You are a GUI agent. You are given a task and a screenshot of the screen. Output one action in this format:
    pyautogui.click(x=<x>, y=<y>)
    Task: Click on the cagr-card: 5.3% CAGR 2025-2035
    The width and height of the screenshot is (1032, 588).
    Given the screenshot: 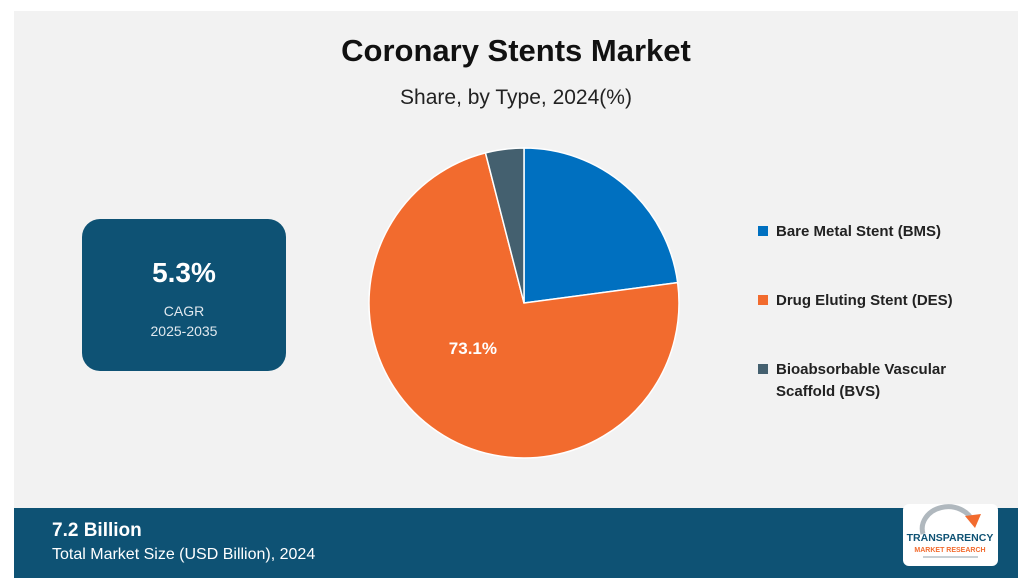 What is the action you would take?
    pyautogui.click(x=184, y=295)
    